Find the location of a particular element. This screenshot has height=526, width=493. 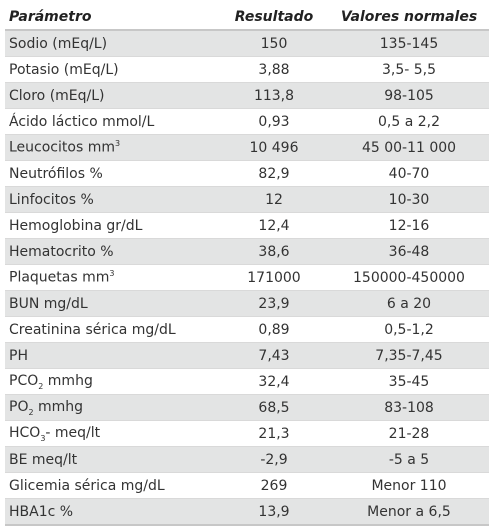

table-row: Hematocrito % 38,6 36-48 is located at coordinates (247, 251).